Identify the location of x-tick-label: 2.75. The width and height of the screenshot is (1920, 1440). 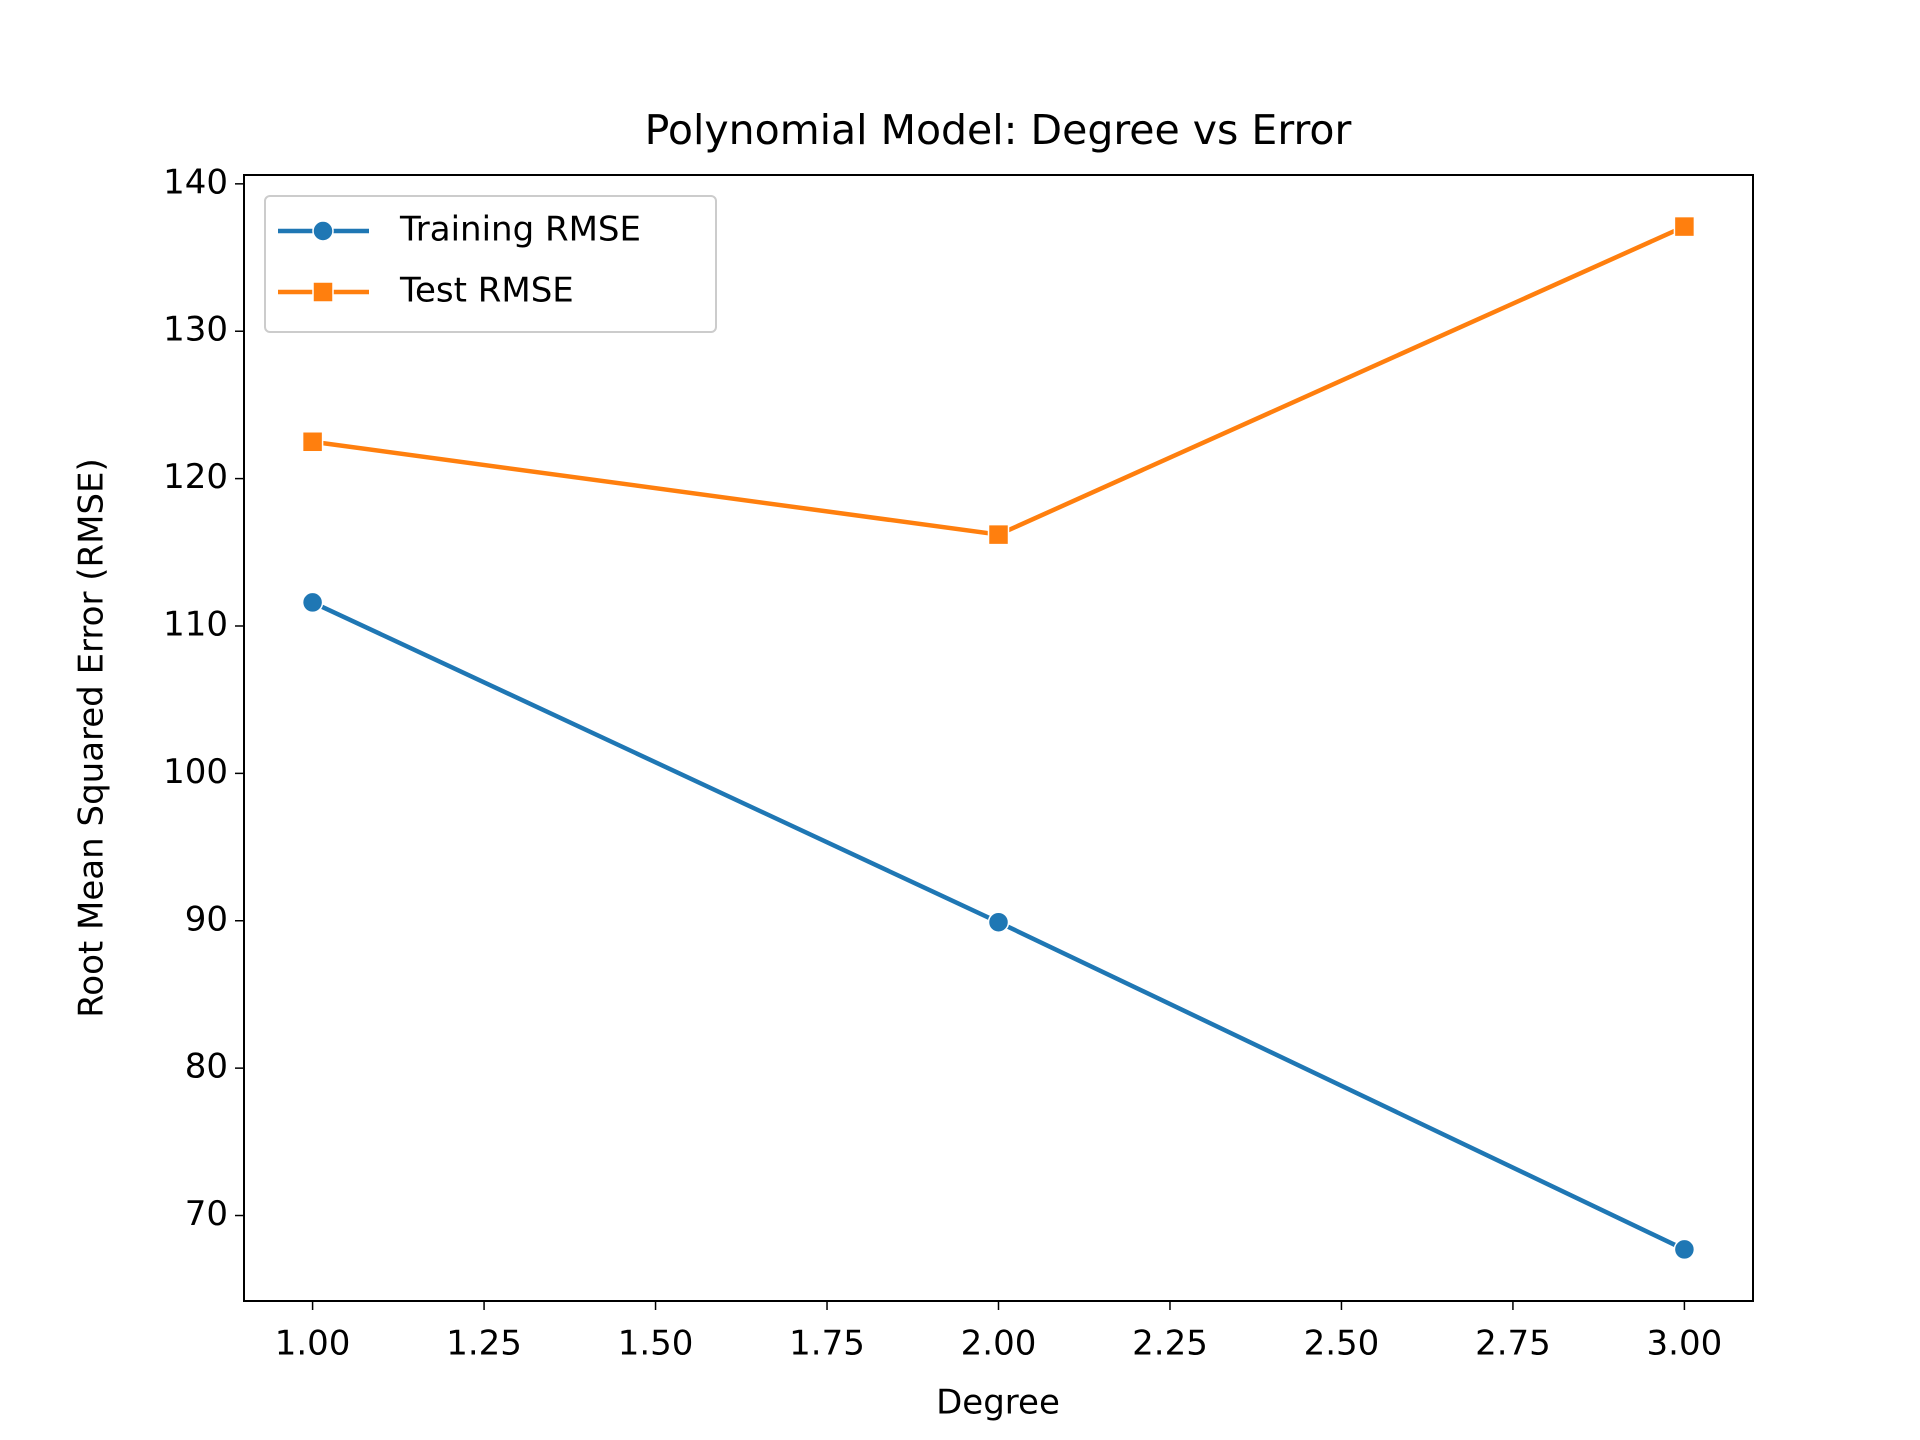
(1513, 1344).